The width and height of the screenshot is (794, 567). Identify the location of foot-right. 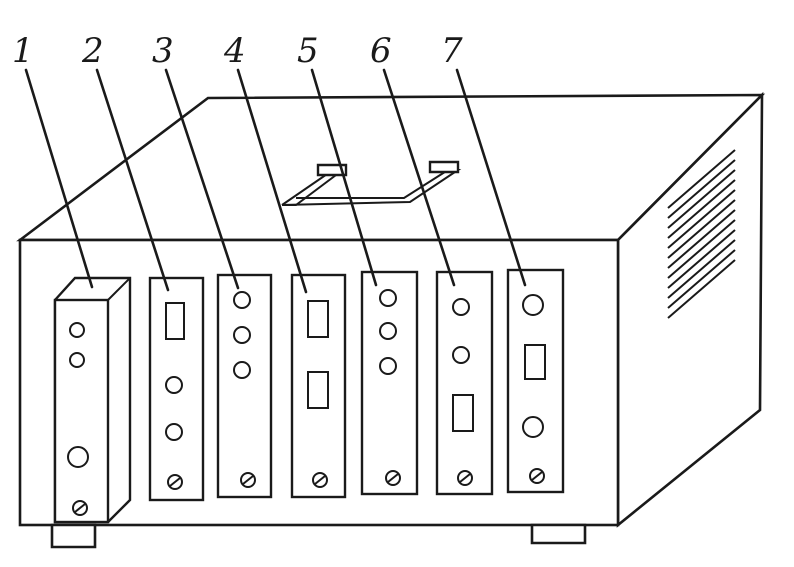
(558, 534).